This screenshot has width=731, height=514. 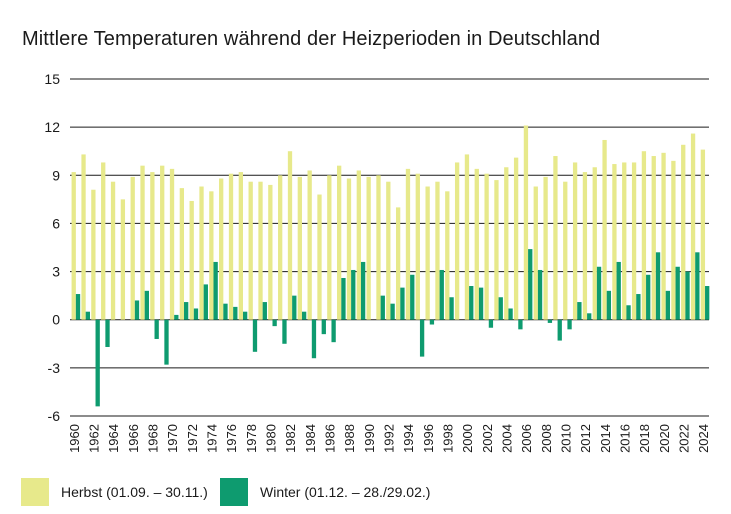 What do you see at coordinates (191, 260) in the screenshot?
I see `bar-herbst-1972` at bounding box center [191, 260].